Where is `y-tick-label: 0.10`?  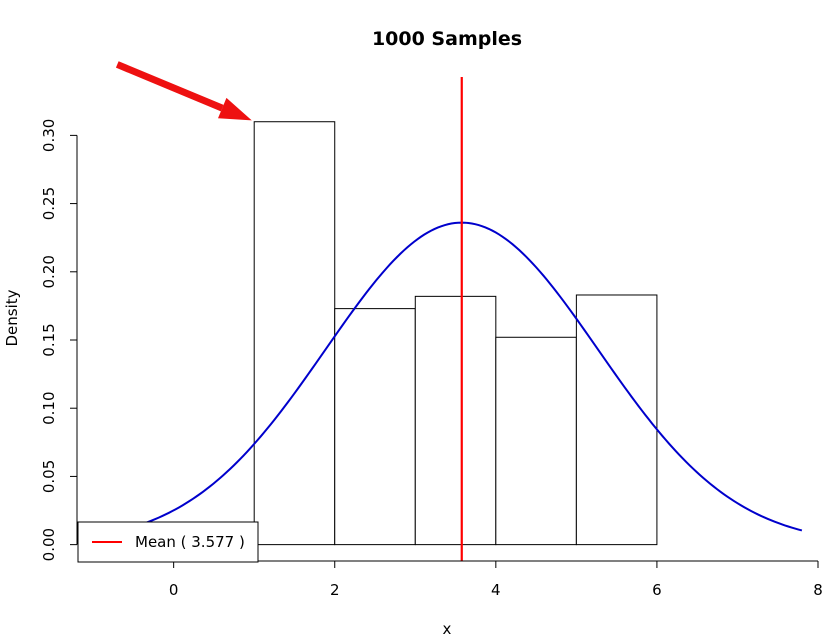
y-tick-label: 0.10 is located at coordinates (49, 408).